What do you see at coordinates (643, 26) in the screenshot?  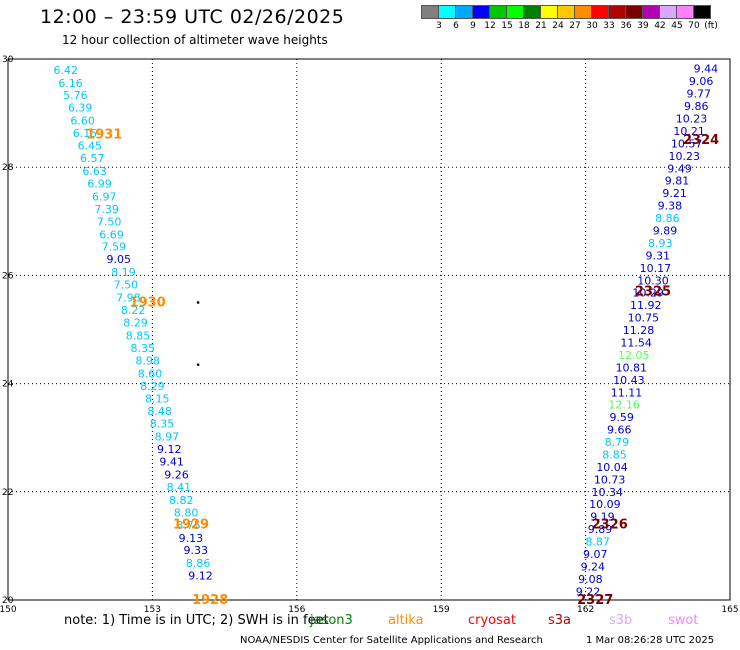 I see `colorbar-label: 39` at bounding box center [643, 26].